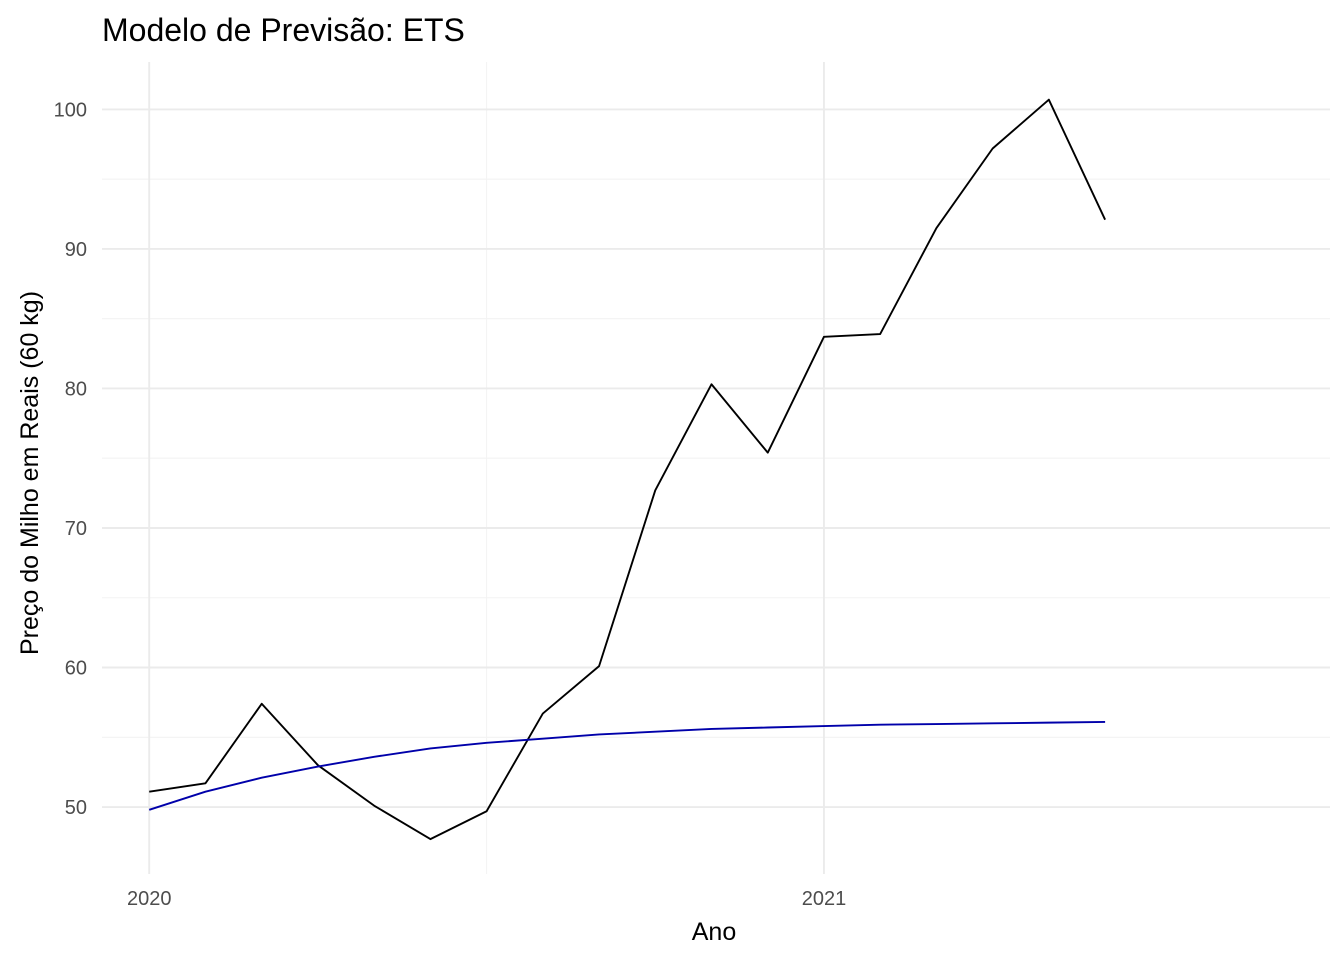 The width and height of the screenshot is (1344, 960). Describe the element at coordinates (70, 110) in the screenshot. I see `y-tick-label: 100` at that location.